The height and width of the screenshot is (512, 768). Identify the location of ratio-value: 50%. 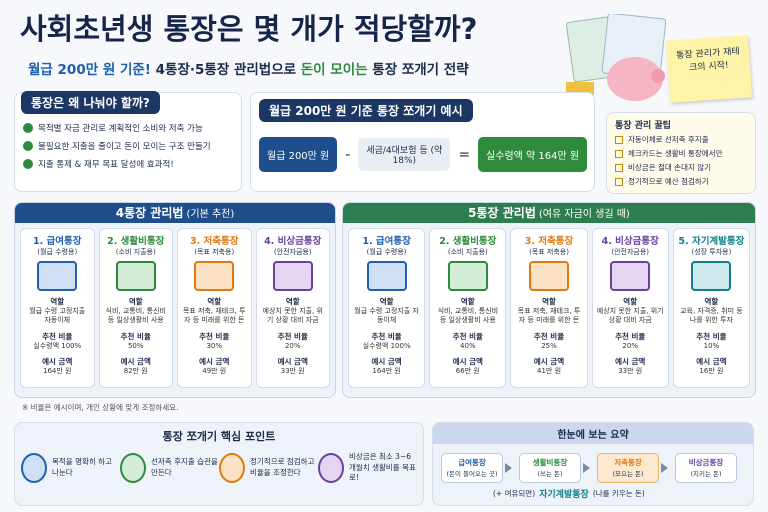
(135, 346).